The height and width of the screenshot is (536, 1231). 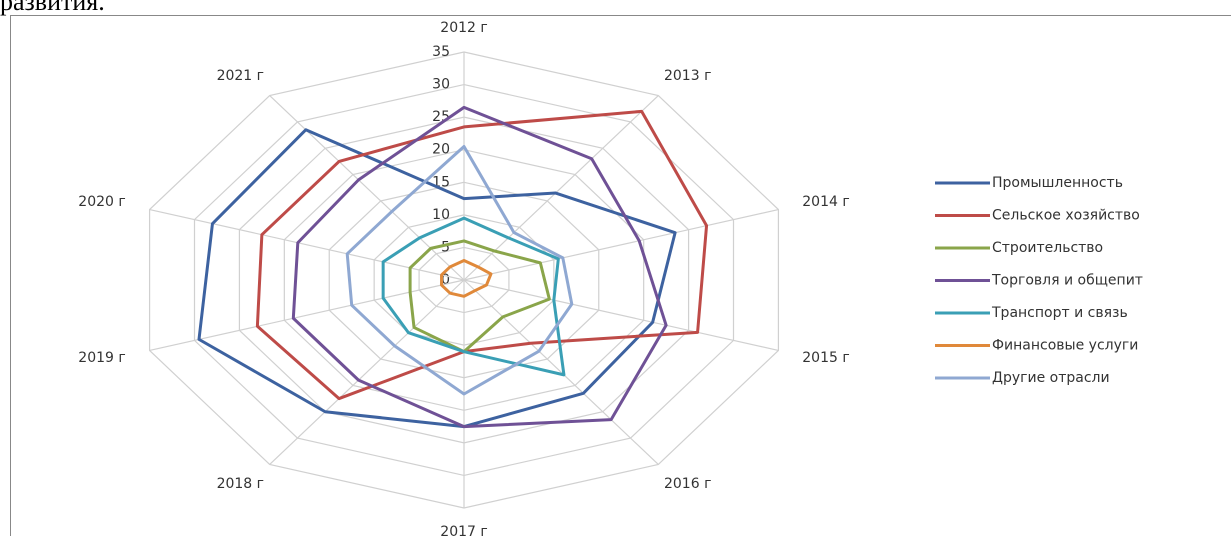 I want to click on header-text: развития., so click(x=52, y=8).